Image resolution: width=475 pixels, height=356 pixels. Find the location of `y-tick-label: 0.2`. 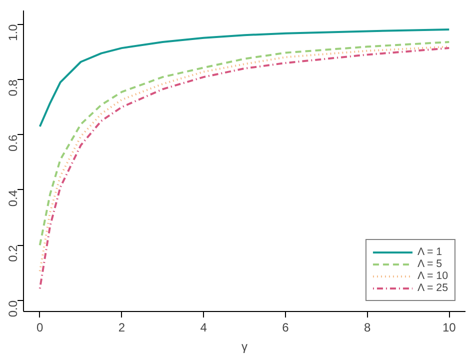

y-tick-label: 0.2 is located at coordinates (13, 253).